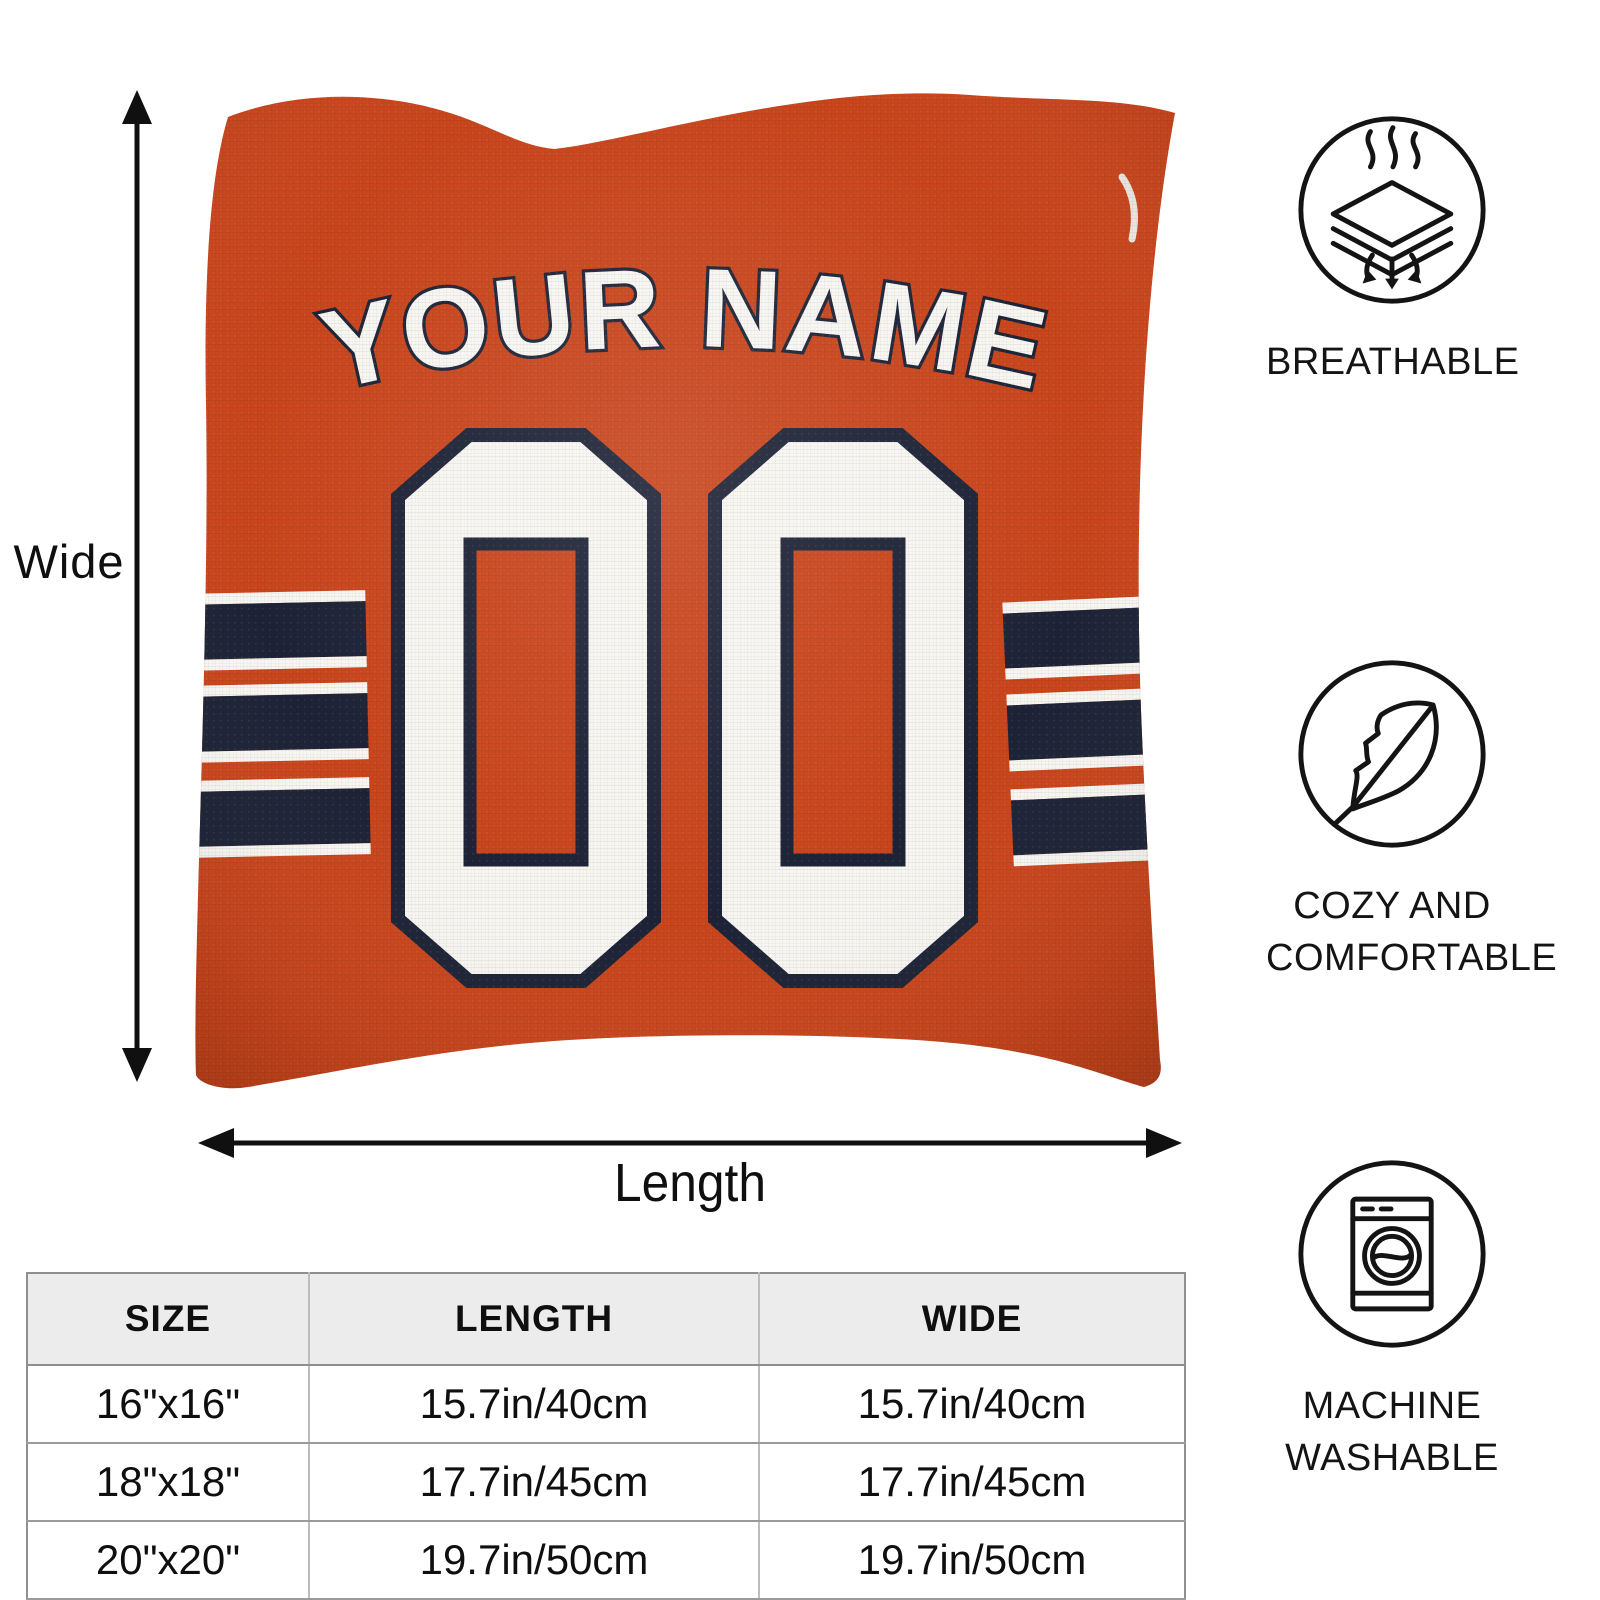 The width and height of the screenshot is (1600, 1600). I want to click on feature-washable: MACHINE WASHABLE, so click(1392, 1320).